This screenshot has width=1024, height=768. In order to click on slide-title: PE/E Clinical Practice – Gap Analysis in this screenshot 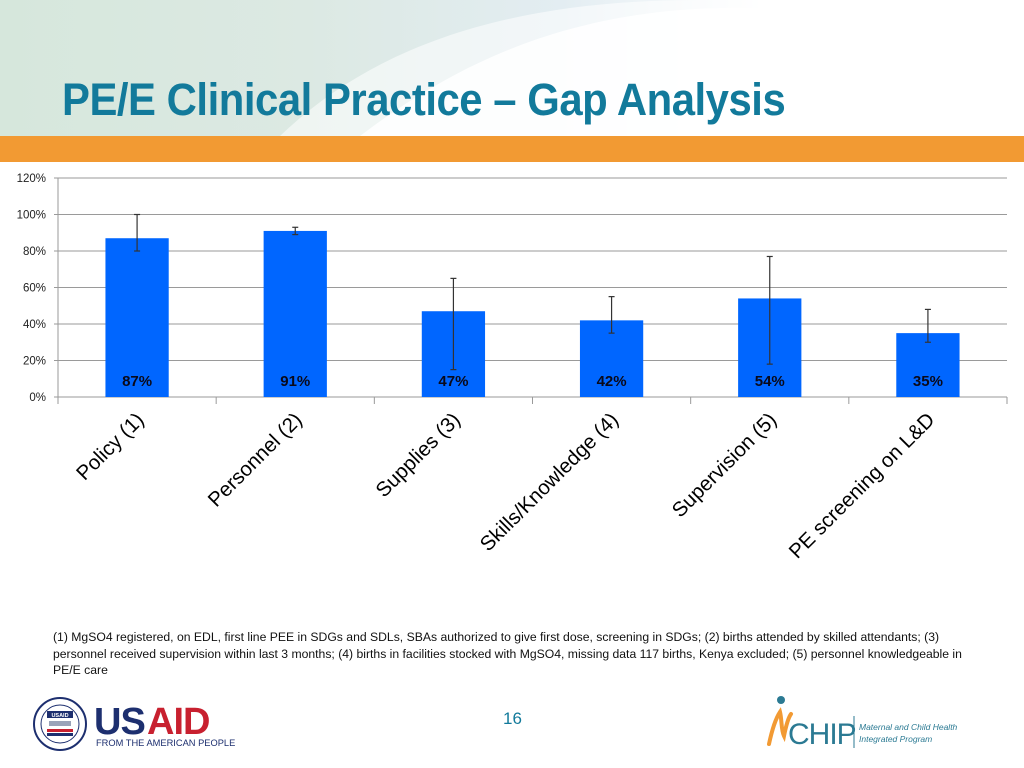, I will do `click(424, 99)`.